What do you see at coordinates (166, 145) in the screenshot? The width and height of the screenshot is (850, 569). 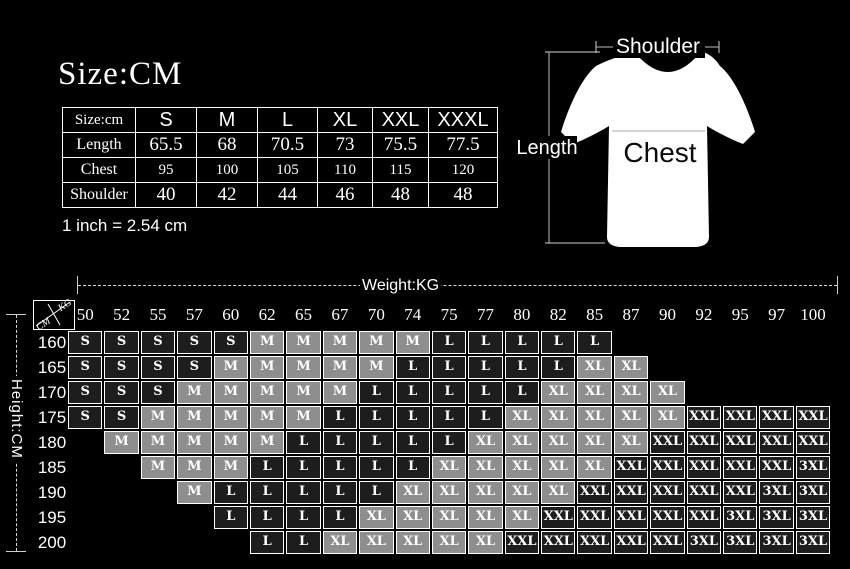 I see `size-value-cell: 65.5` at bounding box center [166, 145].